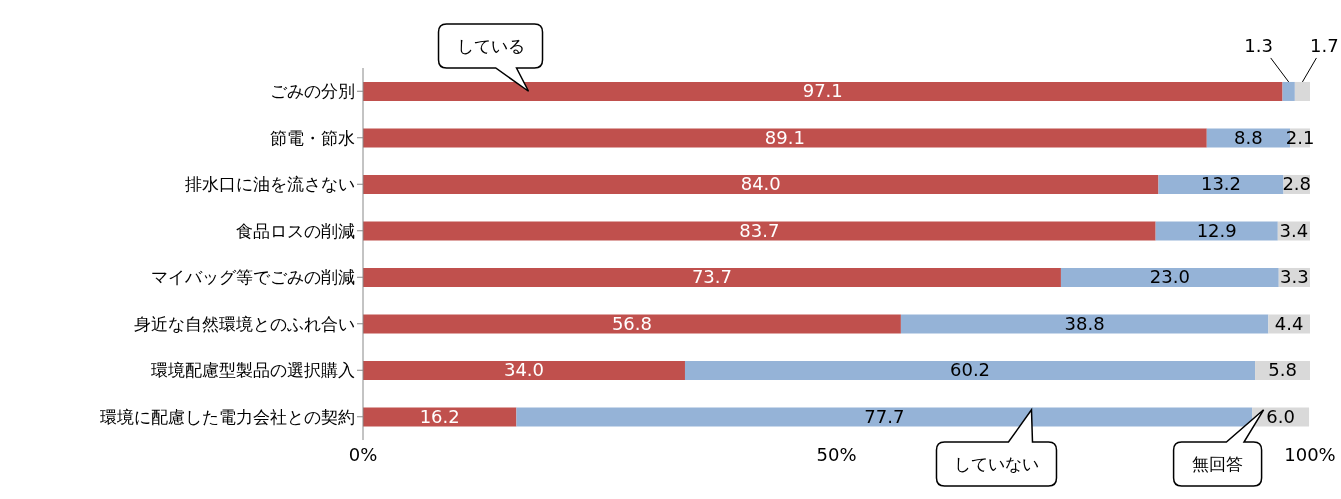 Image resolution: width=1341 pixels, height=499 pixels. What do you see at coordinates (312, 91) in the screenshot?
I see `y-tick-label: ごみの分別` at bounding box center [312, 91].